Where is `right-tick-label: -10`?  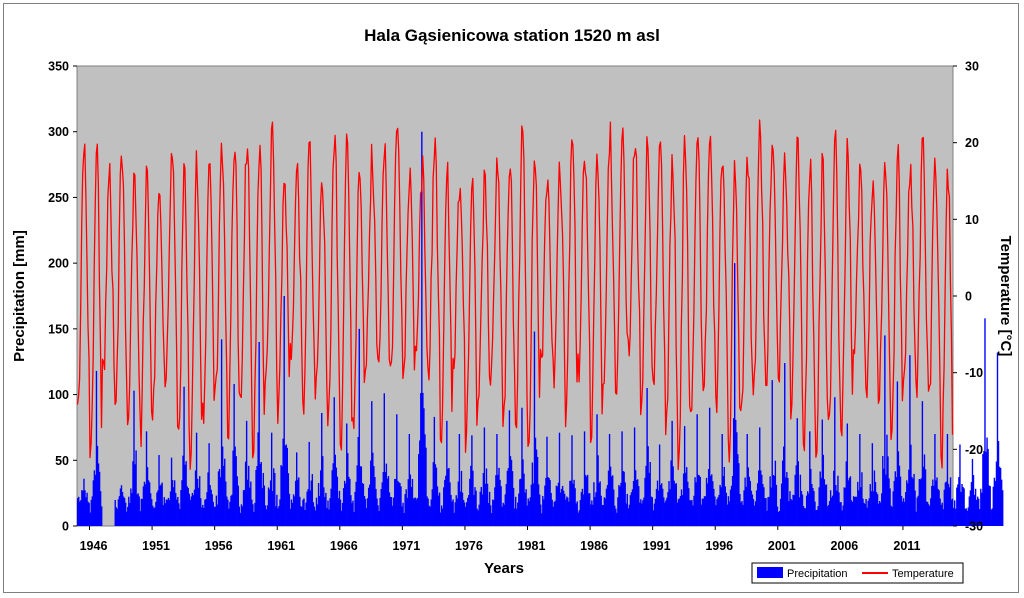 right-tick-label: -10 is located at coordinates (974, 373).